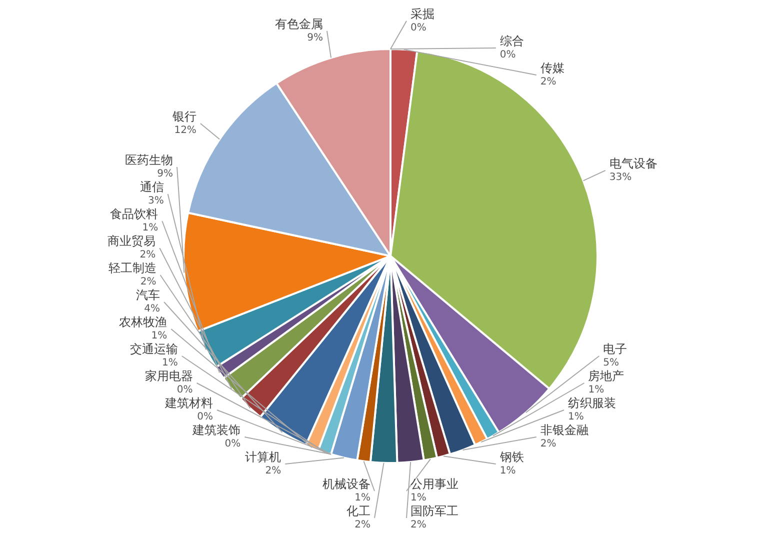 This screenshot has height=534, width=781. Describe the element at coordinates (422, 14) in the screenshot. I see `category-label: 采掘` at that location.